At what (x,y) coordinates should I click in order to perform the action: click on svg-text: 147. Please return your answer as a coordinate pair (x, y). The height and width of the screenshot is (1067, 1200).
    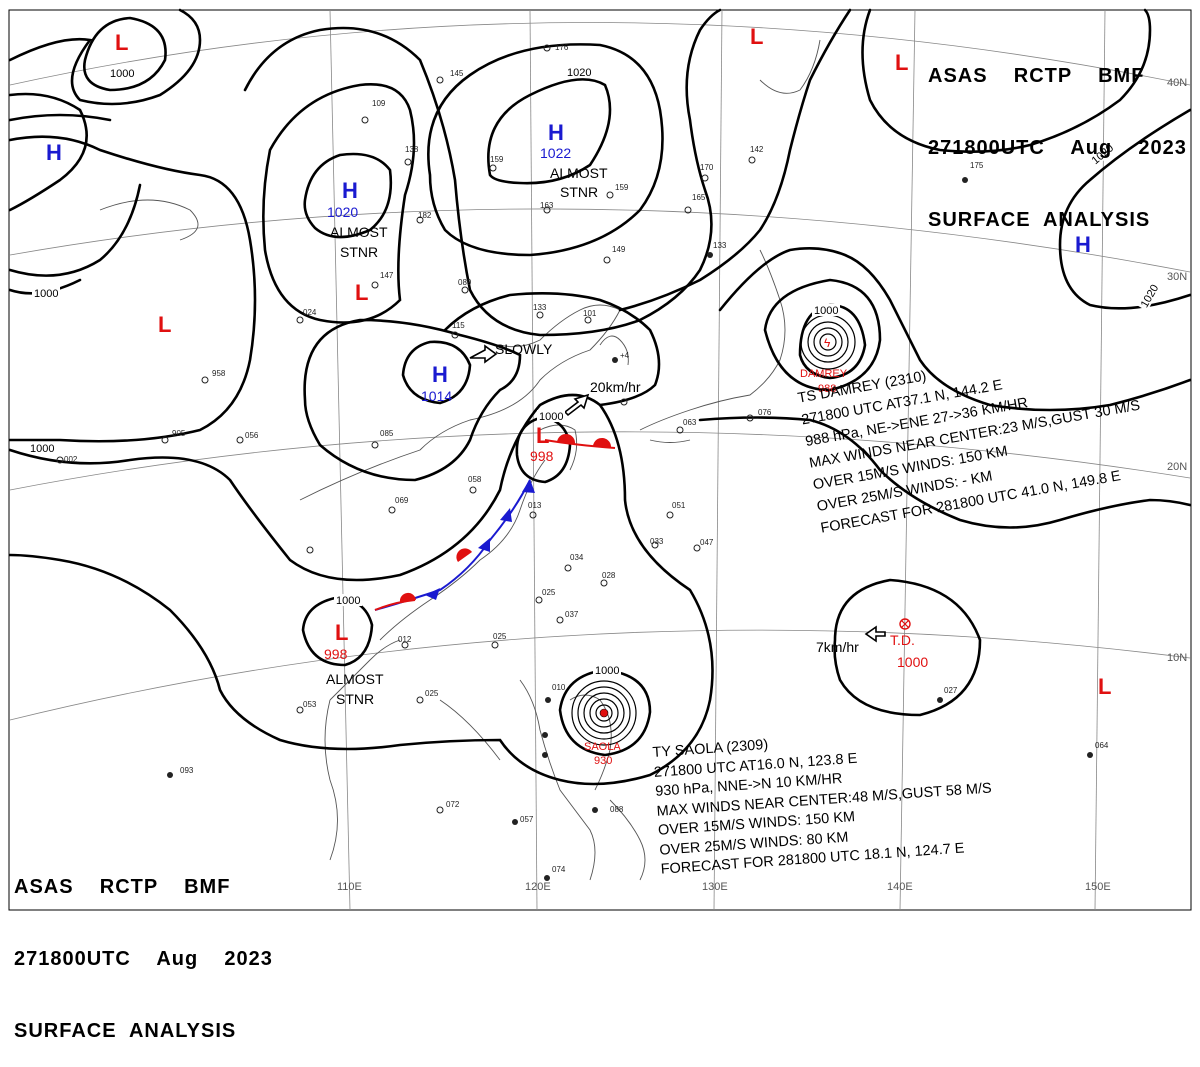
    Looking at the image, I should click on (387, 275).